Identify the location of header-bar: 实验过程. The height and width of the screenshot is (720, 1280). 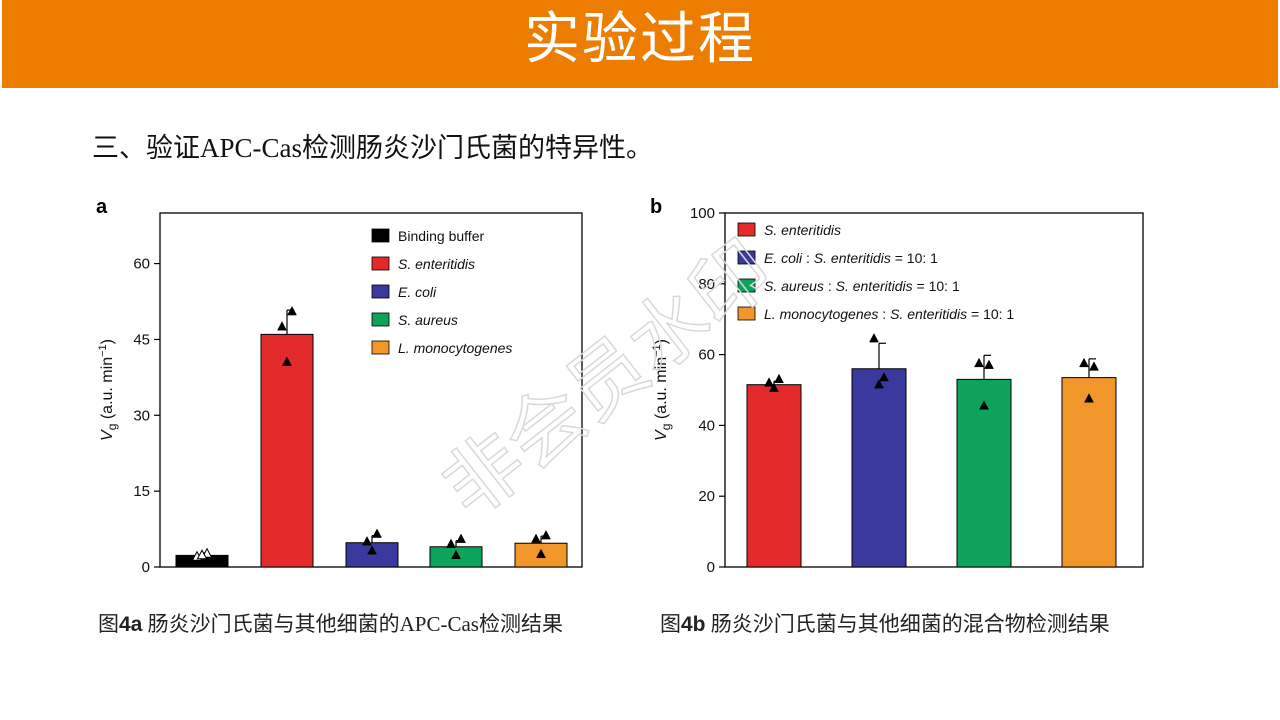
(640, 44).